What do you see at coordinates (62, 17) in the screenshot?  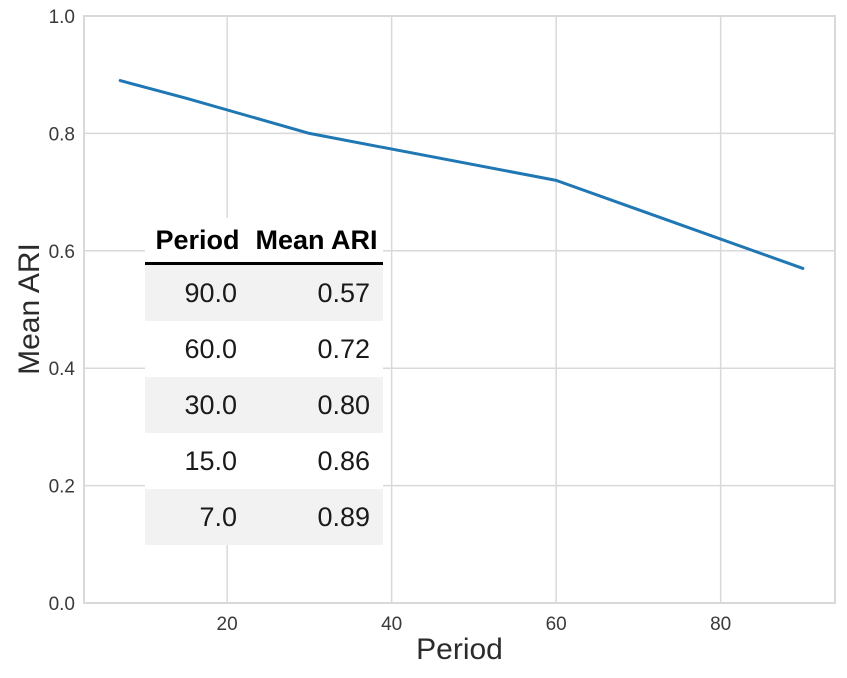 I see `y-tick-label: 1.0` at bounding box center [62, 17].